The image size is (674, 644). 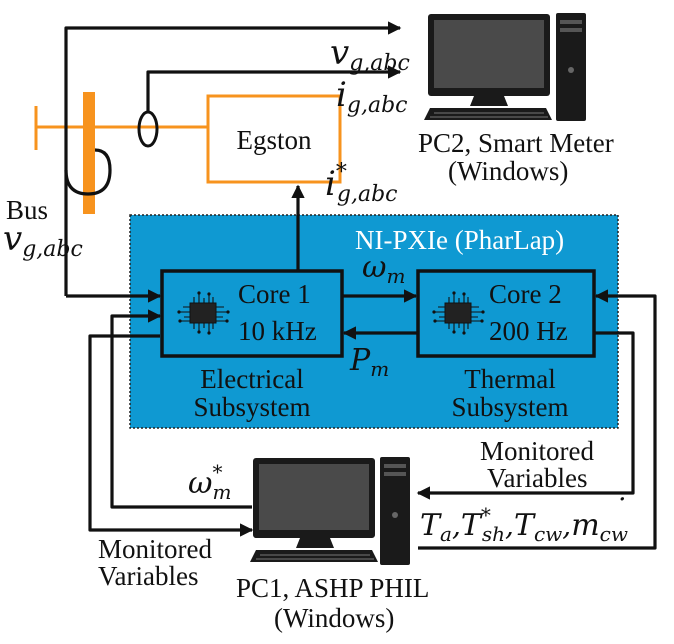 I want to click on electrical-label-2: Subsystem, so click(x=251, y=407).